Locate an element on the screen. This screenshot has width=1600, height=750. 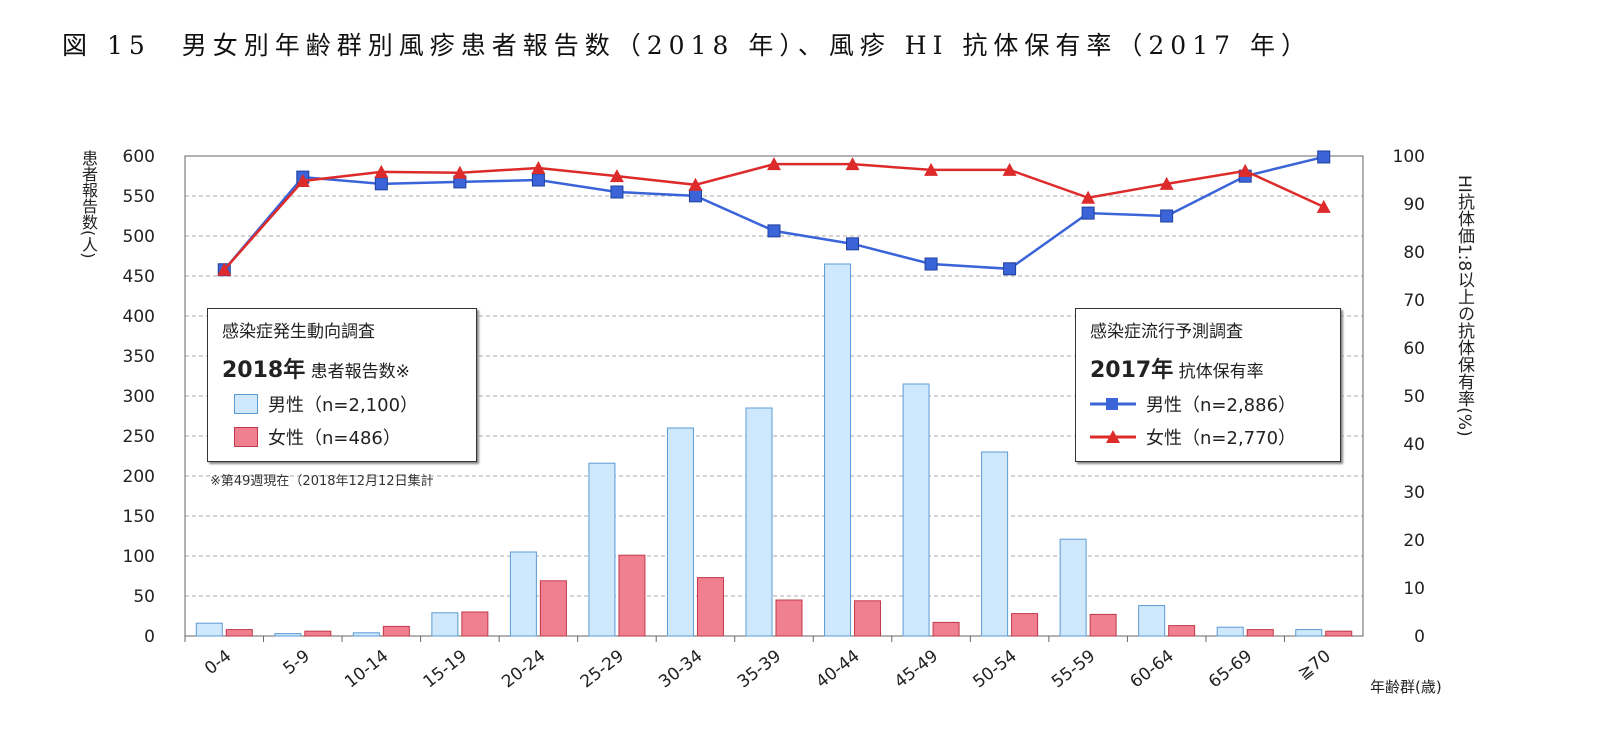
right-axis-label: HI抗体価1:8以上の抗体保有率(%) is located at coordinates (1464, 306).